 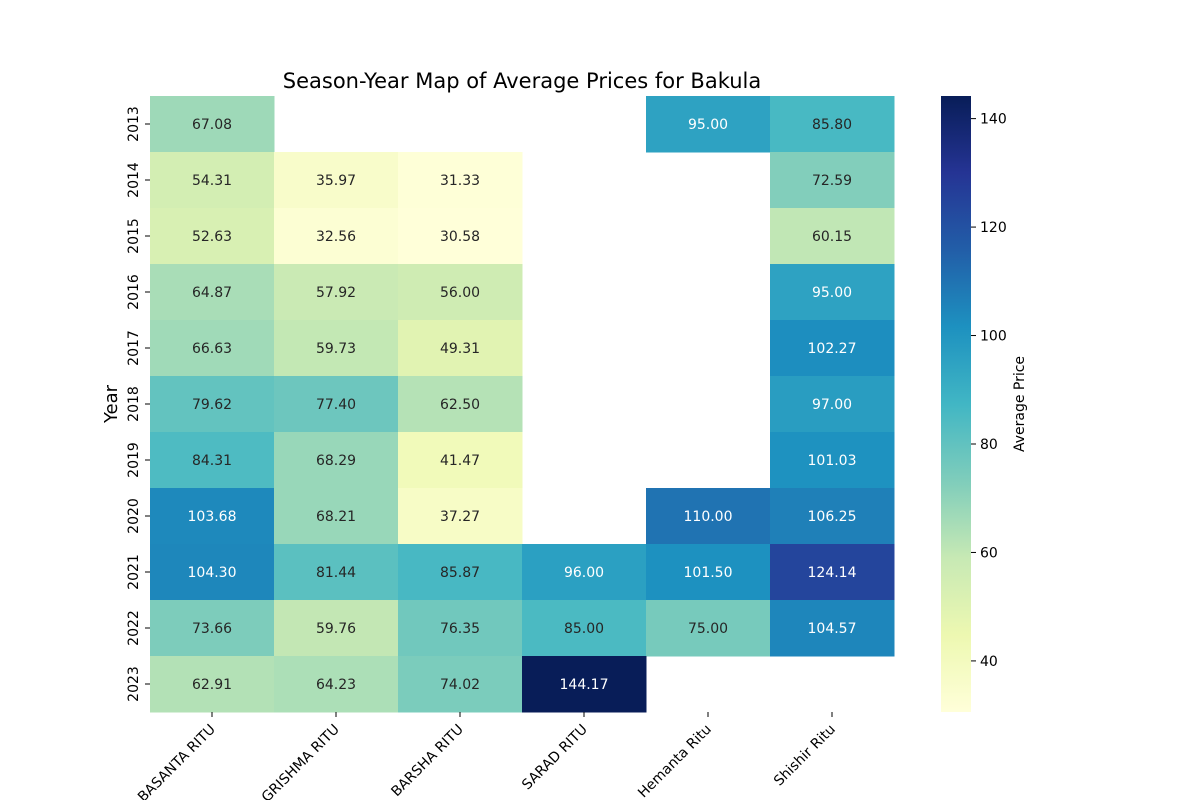 I want to click on cell-value-label: 59.73, so click(x=336, y=349).